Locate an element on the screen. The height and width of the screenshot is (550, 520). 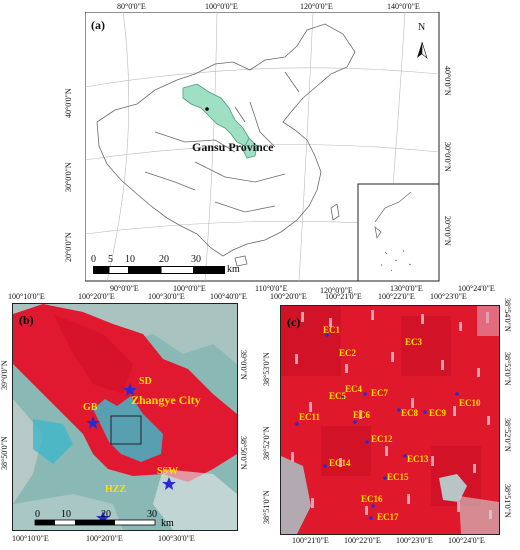
panel-a-label: (a) is located at coordinates (98, 25).